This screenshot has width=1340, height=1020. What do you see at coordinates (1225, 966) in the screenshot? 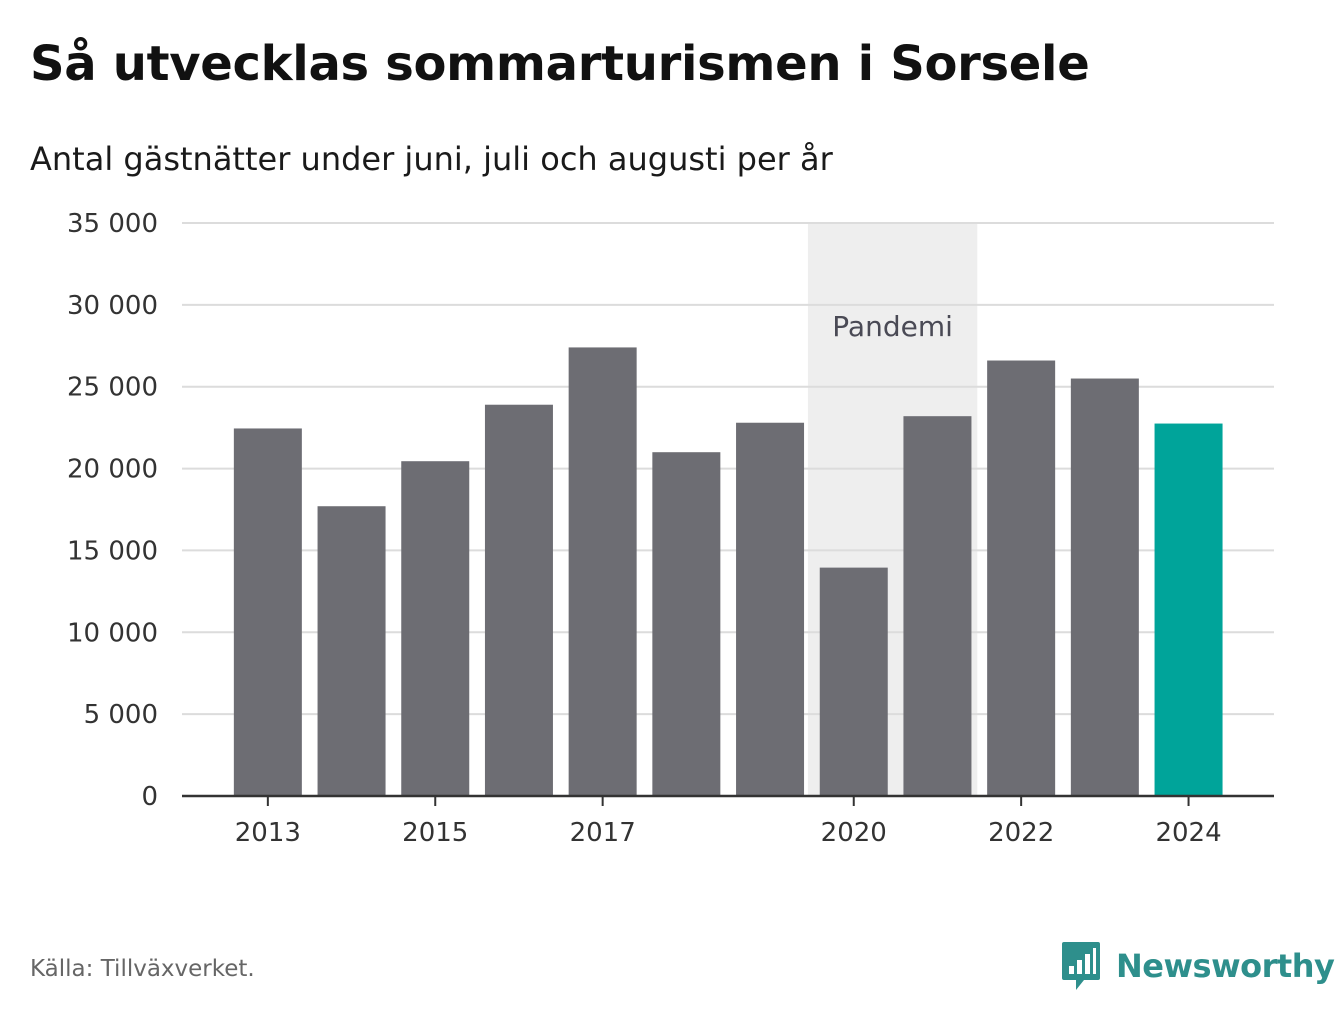
I see `logo-text: Newsworthy` at bounding box center [1225, 966].